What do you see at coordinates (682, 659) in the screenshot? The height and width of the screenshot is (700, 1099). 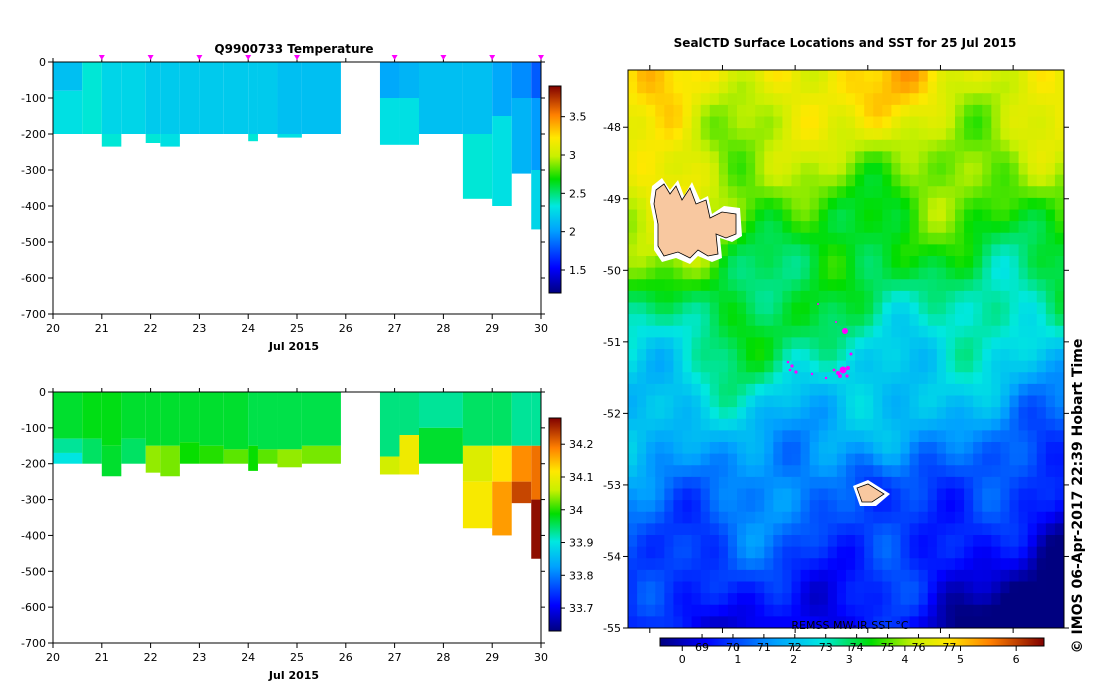 I see `sst-tick-label-celsius: 0` at bounding box center [682, 659].